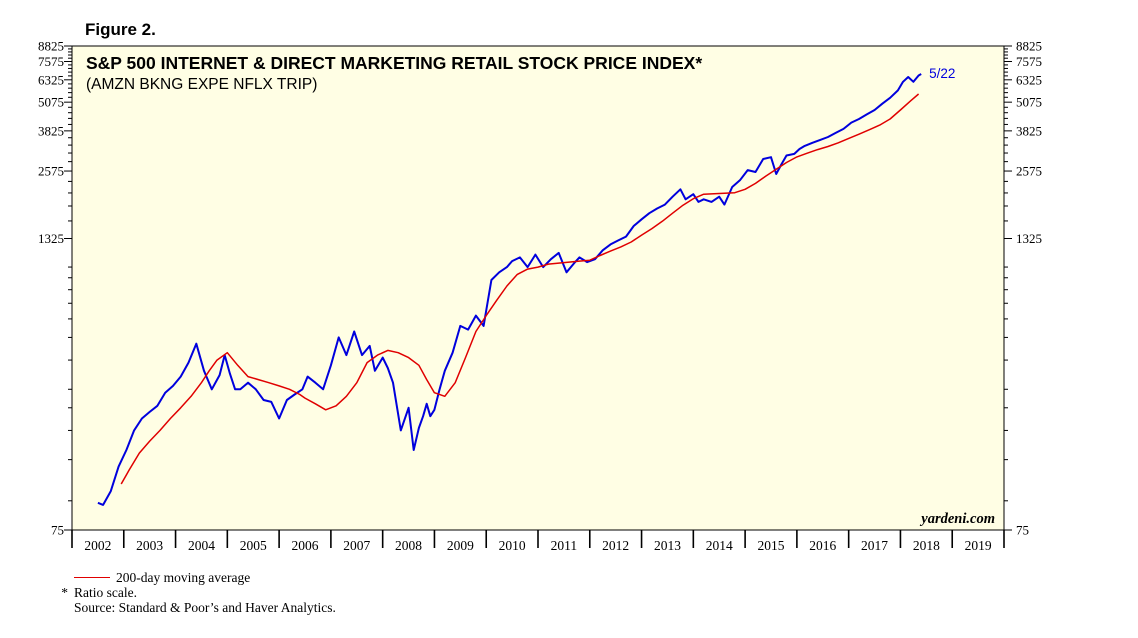 The height and width of the screenshot is (638, 1138). I want to click on y-tick-label-right: 7575, so click(1029, 61).